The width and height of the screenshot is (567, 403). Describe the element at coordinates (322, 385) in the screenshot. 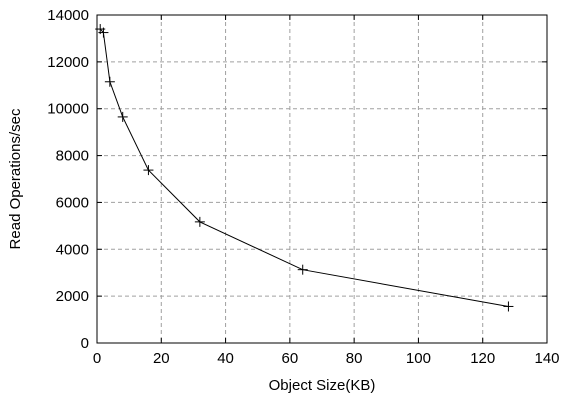

I see `x-axis-title: Object Size(KB)` at that location.